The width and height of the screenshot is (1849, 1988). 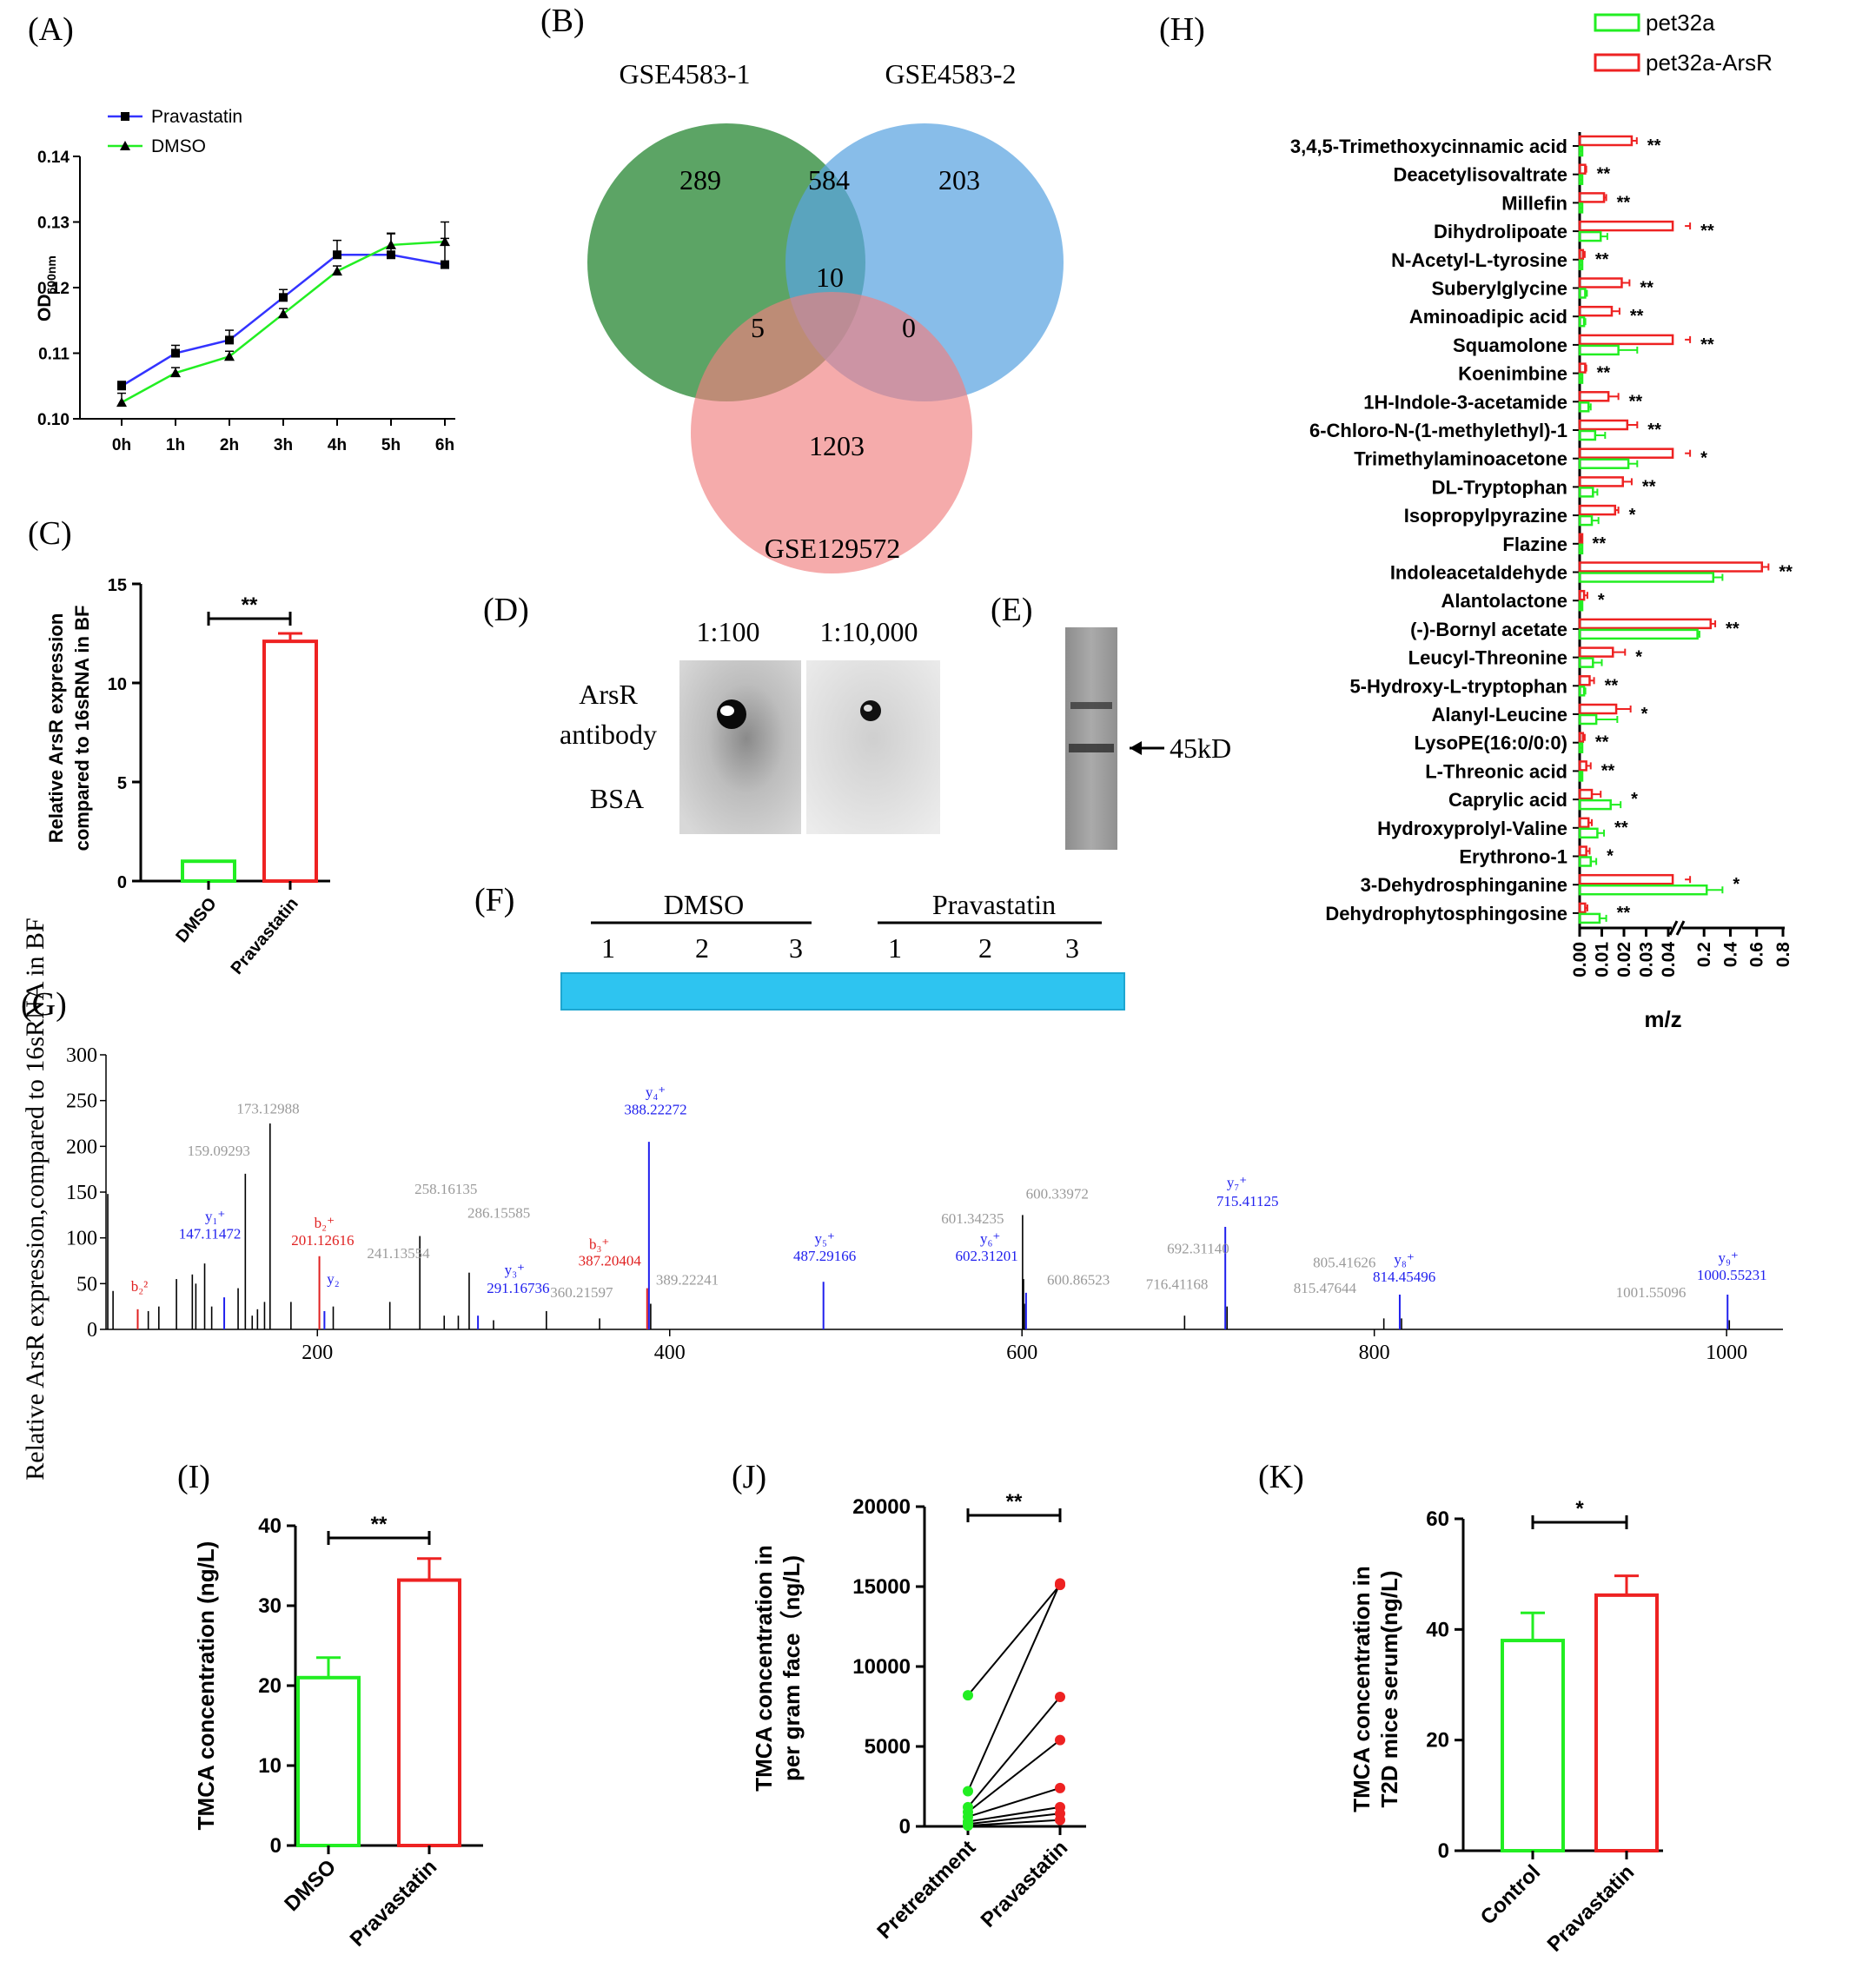 I want to click on panelK-significance-mark: *, so click(x=1579, y=1509).